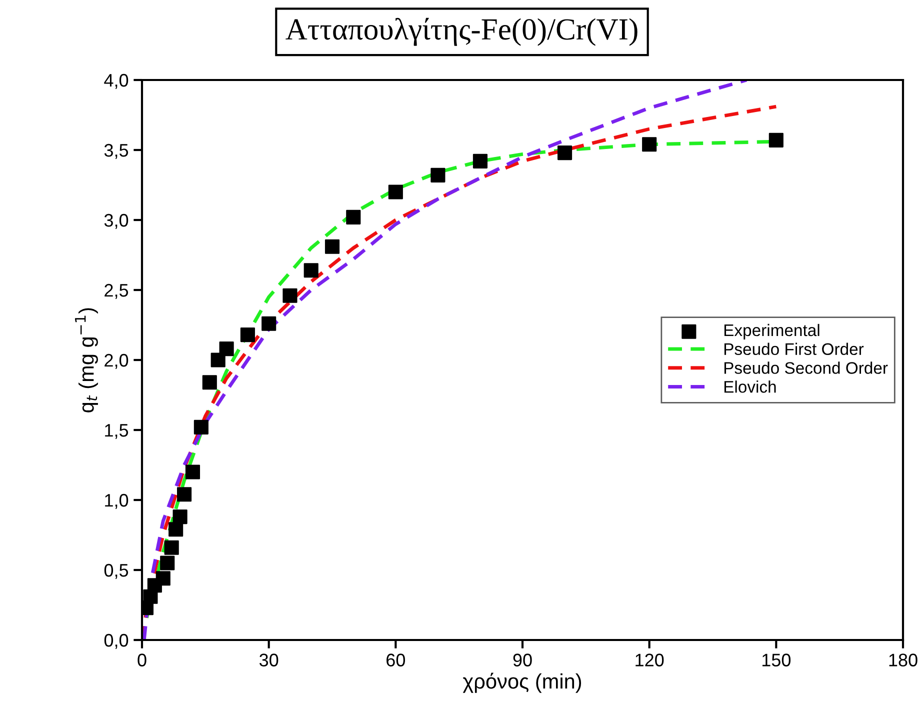 This screenshot has width=924, height=709. What do you see at coordinates (650, 660) in the screenshot?
I see `x-tick-label: 120` at bounding box center [650, 660].